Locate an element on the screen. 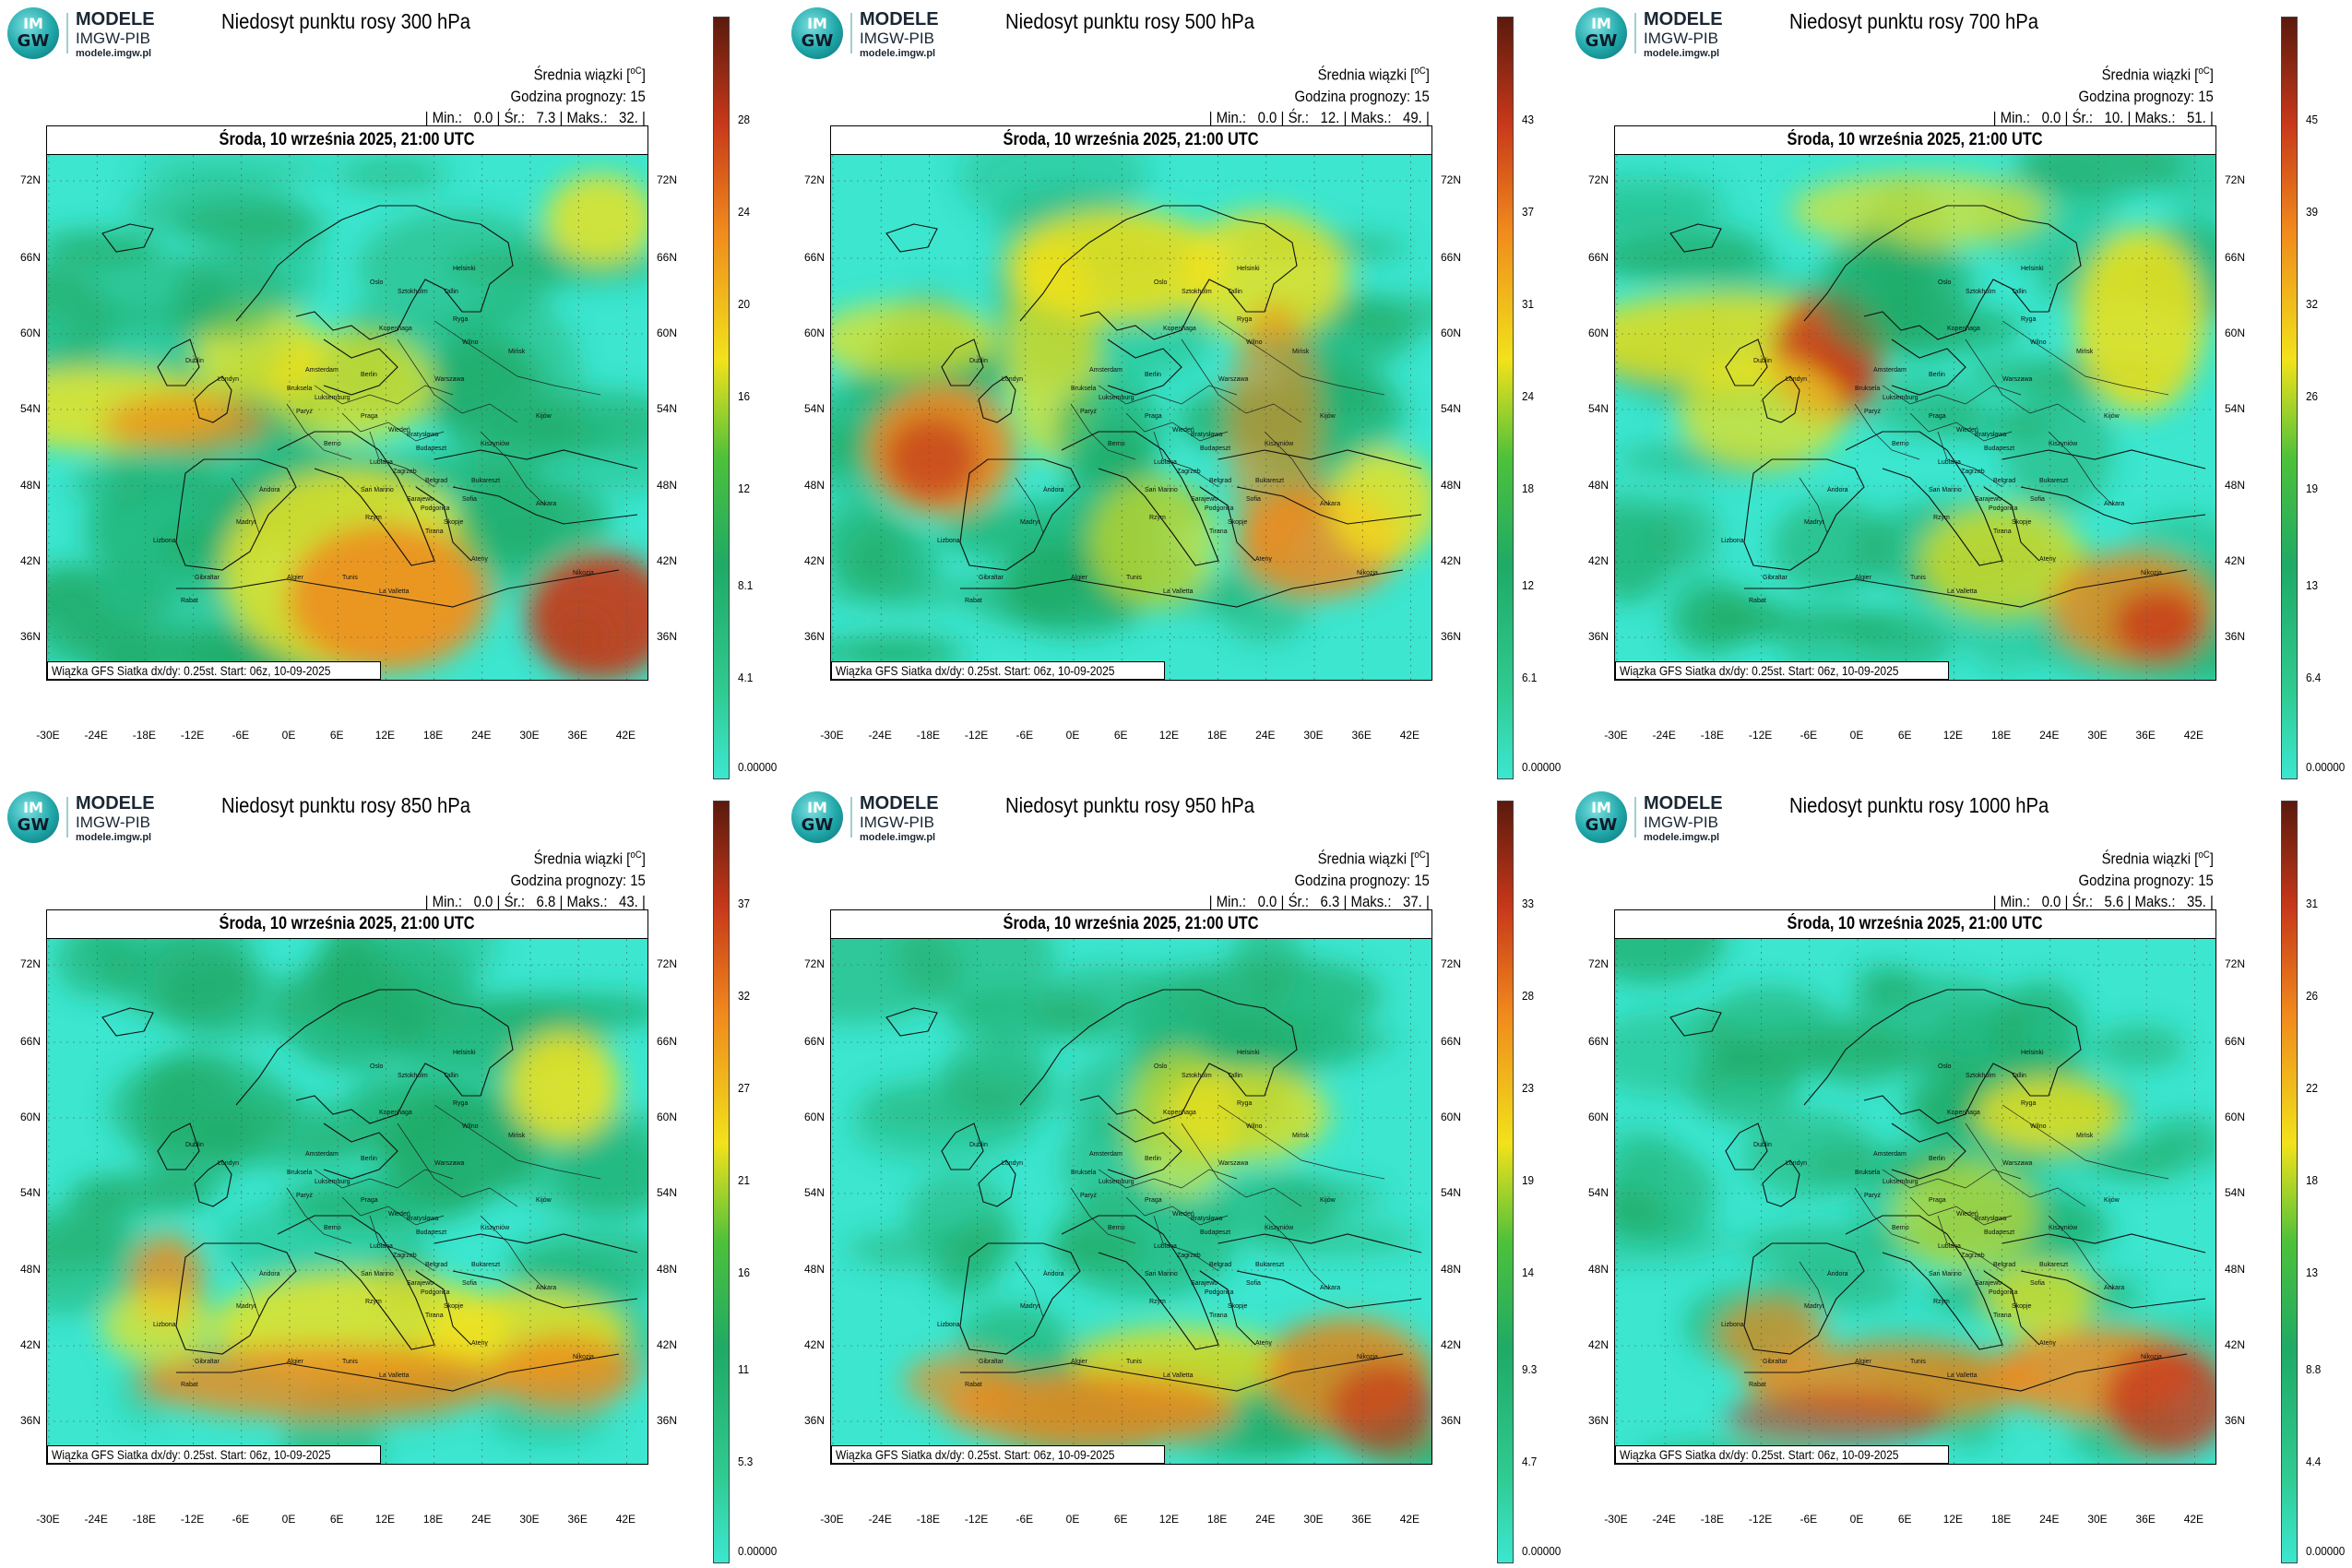  city-label: Amsterdam is located at coordinates (322, 1154).